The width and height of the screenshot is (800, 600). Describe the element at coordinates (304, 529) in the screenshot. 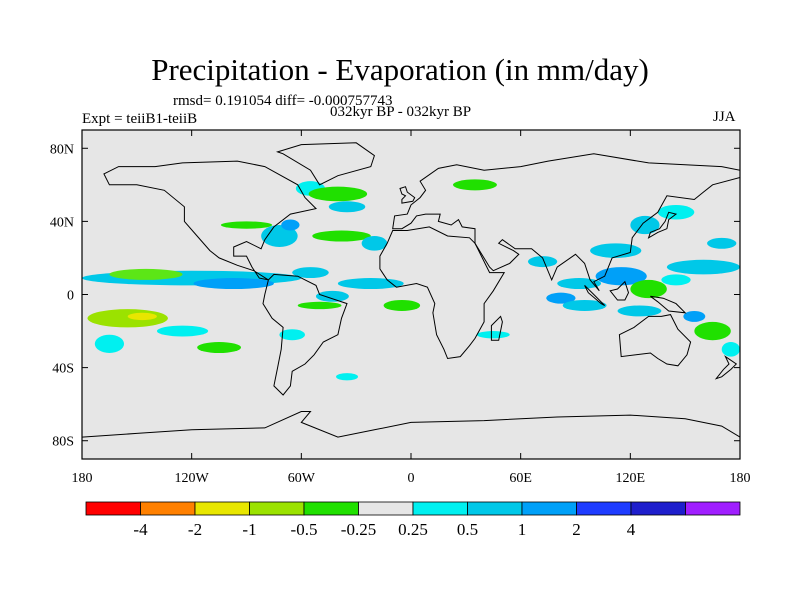

I see `colorbar-label-3: -0.5` at that location.